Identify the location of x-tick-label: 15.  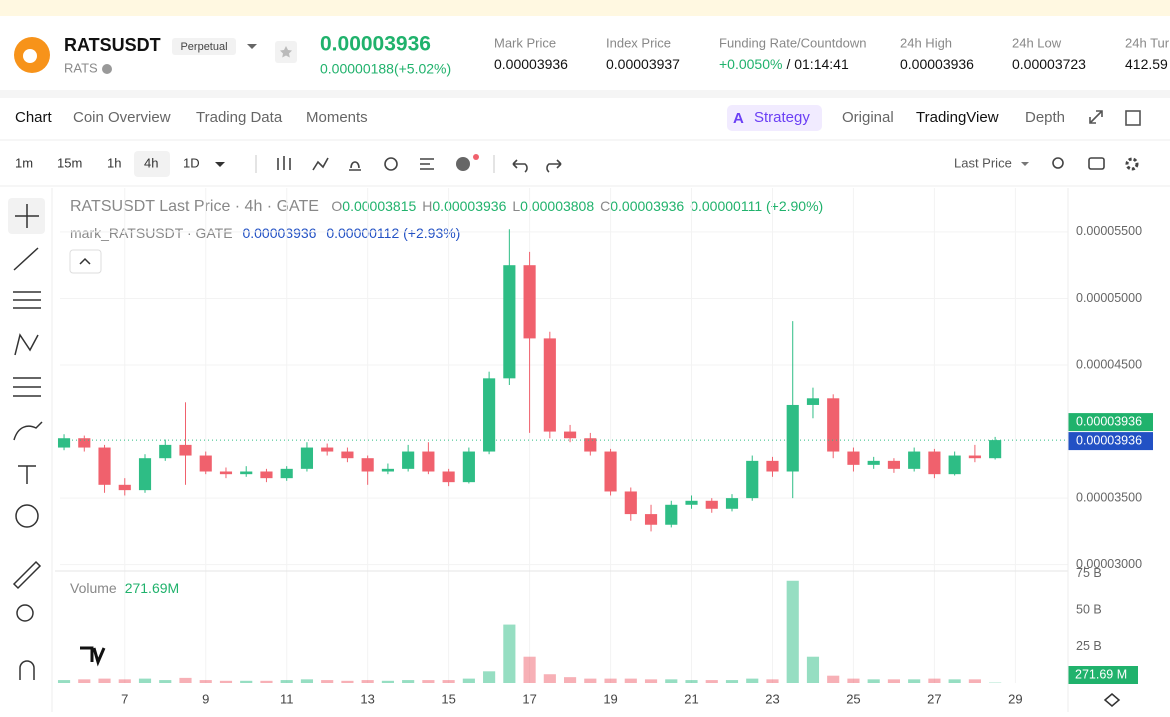
(448, 698).